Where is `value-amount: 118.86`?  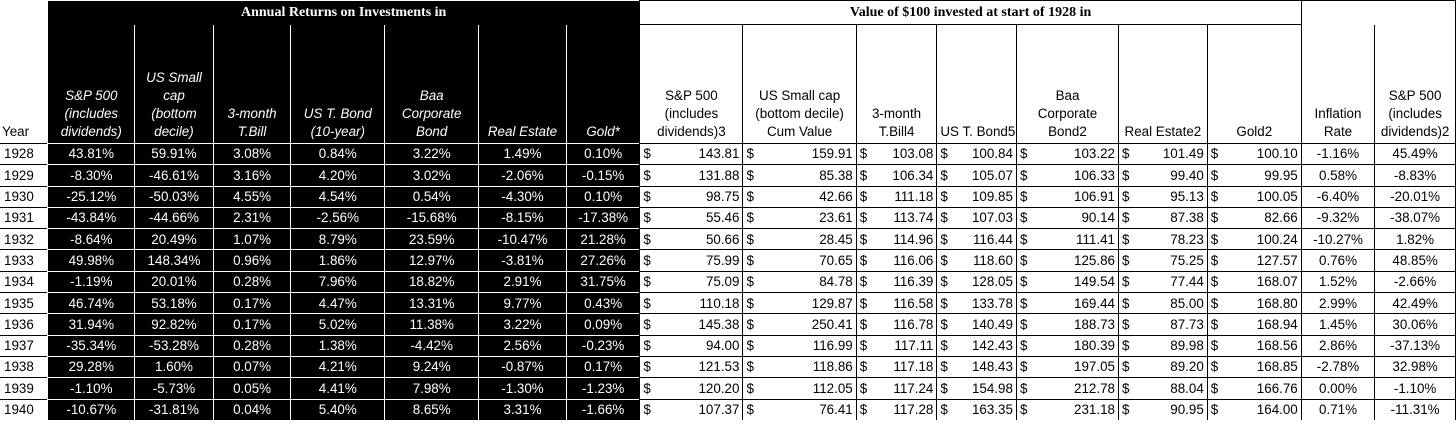 value-amount: 118.86 is located at coordinates (832, 367).